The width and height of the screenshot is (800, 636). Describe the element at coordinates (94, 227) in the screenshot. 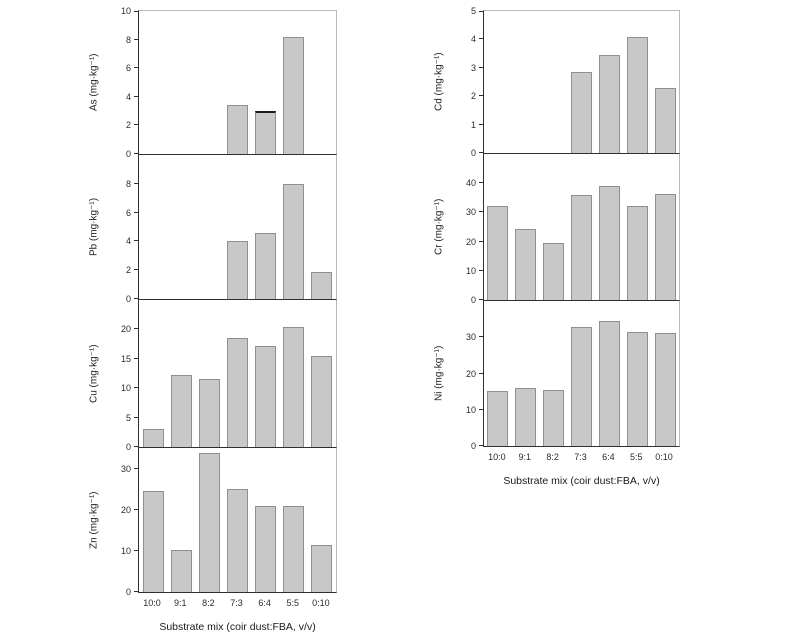

I see `y-axis-label-pb: Pb (mg·kg⁻¹)` at that location.